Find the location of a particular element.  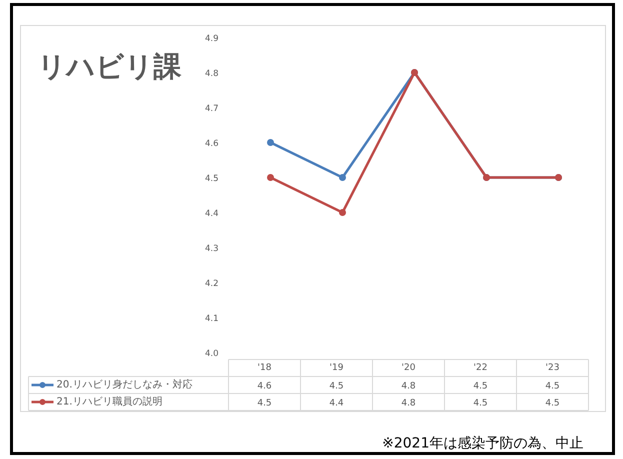

x-tick-label: '20 is located at coordinates (409, 368).